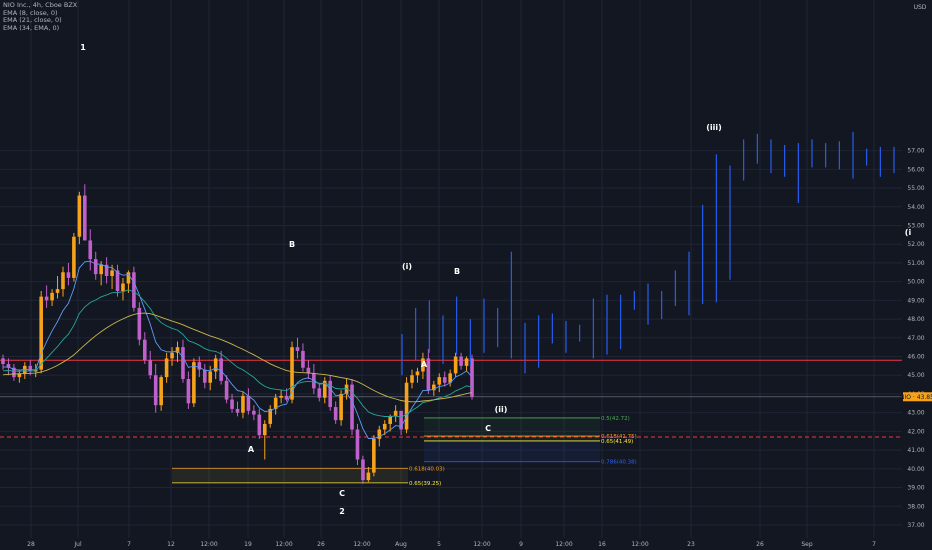 Image resolution: width=932 pixels, height=550 pixels. What do you see at coordinates (915, 225) in the screenshot?
I see `y-tick-label: 53.00` at bounding box center [915, 225].